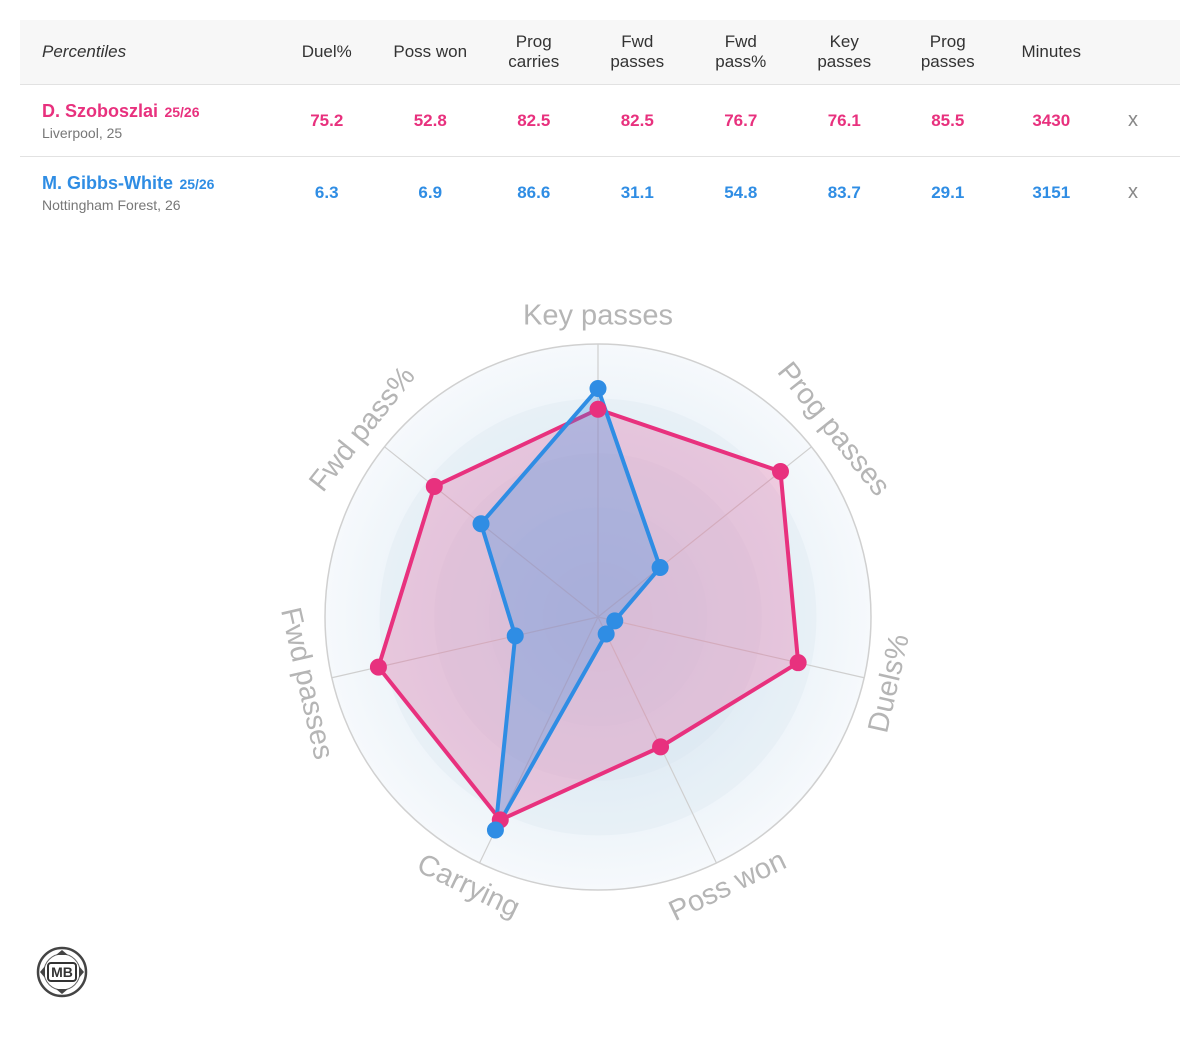 The height and width of the screenshot is (1050, 1200). I want to click on stat-fwd-pass-pct: 76.7, so click(741, 120).